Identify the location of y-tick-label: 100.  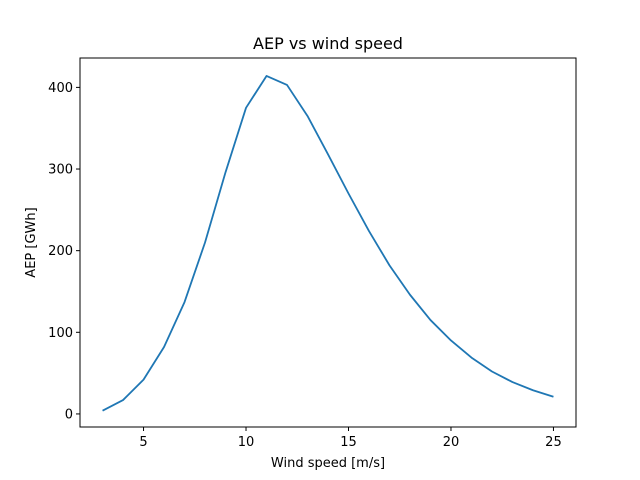
(60, 333).